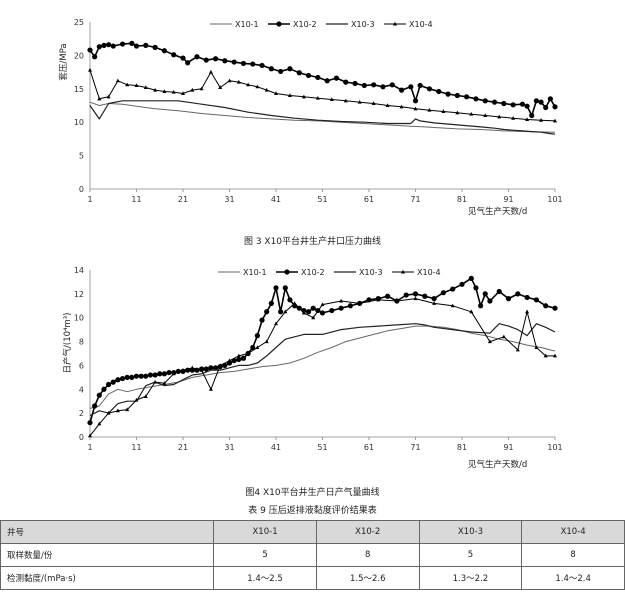  I want to click on x-tick-label: 91, so click(508, 447).